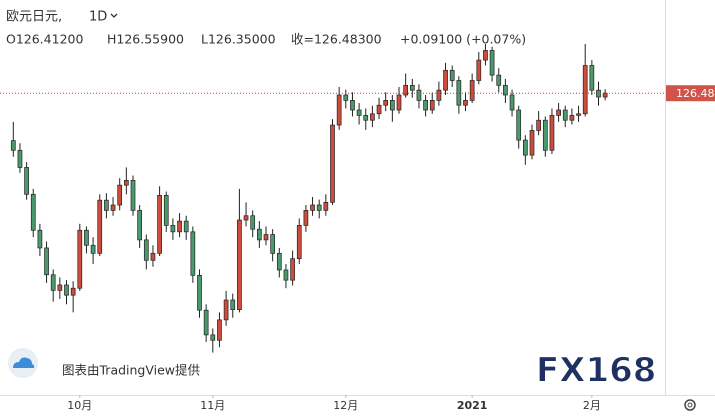  I want to click on symbol-title: 欧元日元,, so click(34, 17).